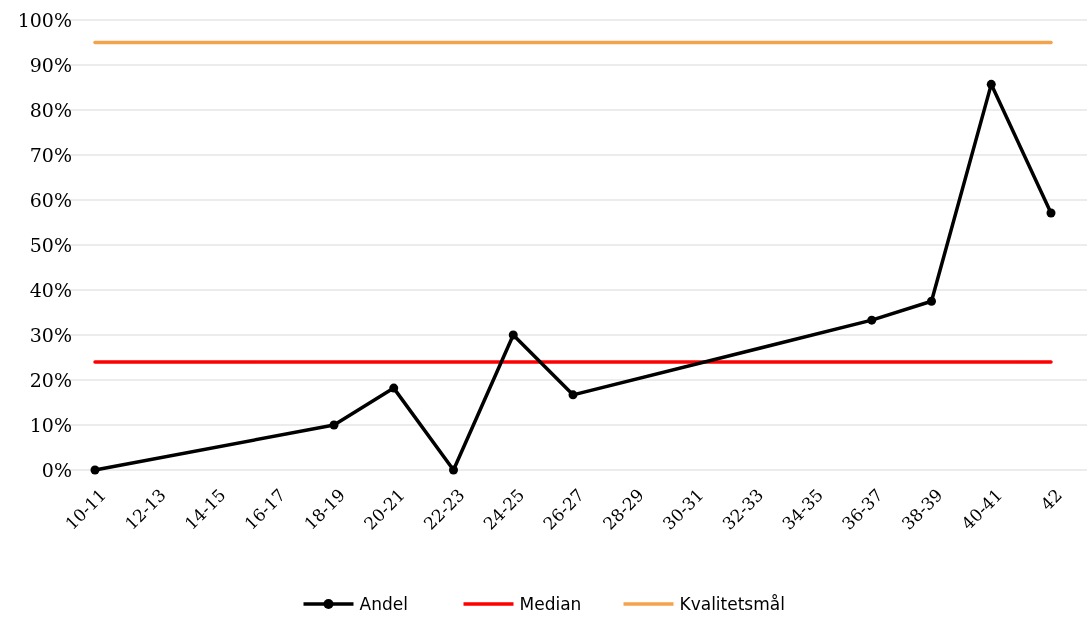  What do you see at coordinates (383, 603) in the screenshot?
I see `legend-label: Andel` at bounding box center [383, 603].